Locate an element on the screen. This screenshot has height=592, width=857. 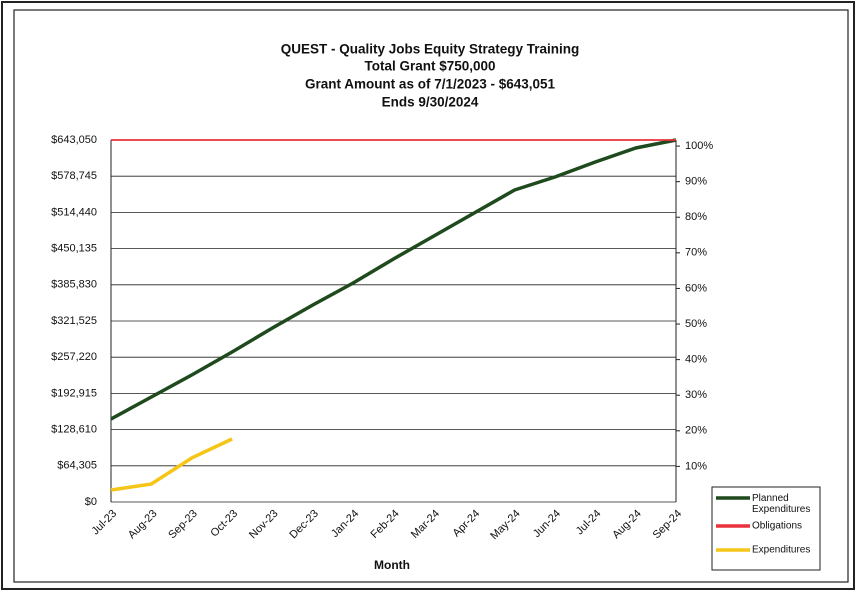
y-tick-label: $578,745 is located at coordinates (74, 176).